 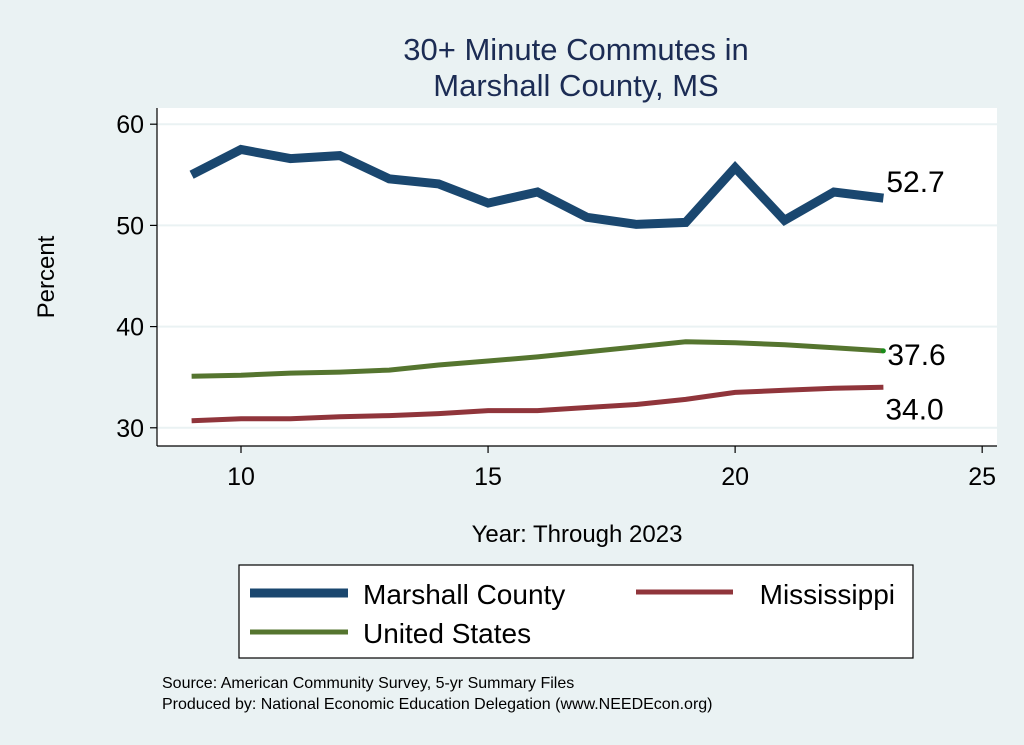 I want to click on end-label-marshall-county: 52.7, so click(x=915, y=182).